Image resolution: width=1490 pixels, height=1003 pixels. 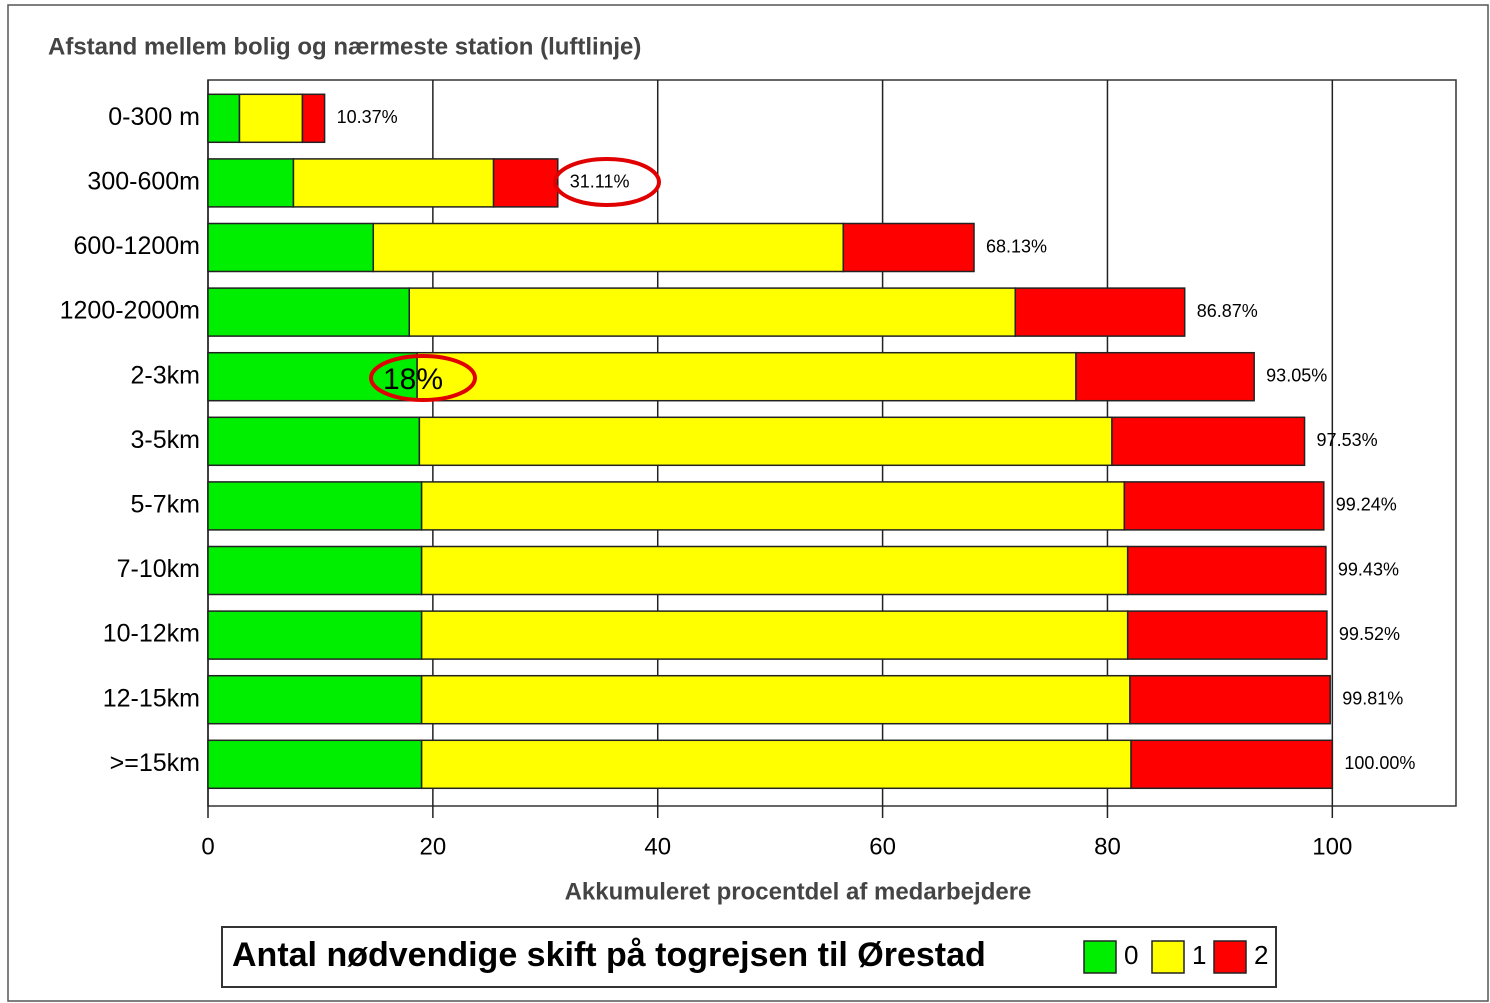 I want to click on total-label: 31.11%, so click(x=600, y=182).